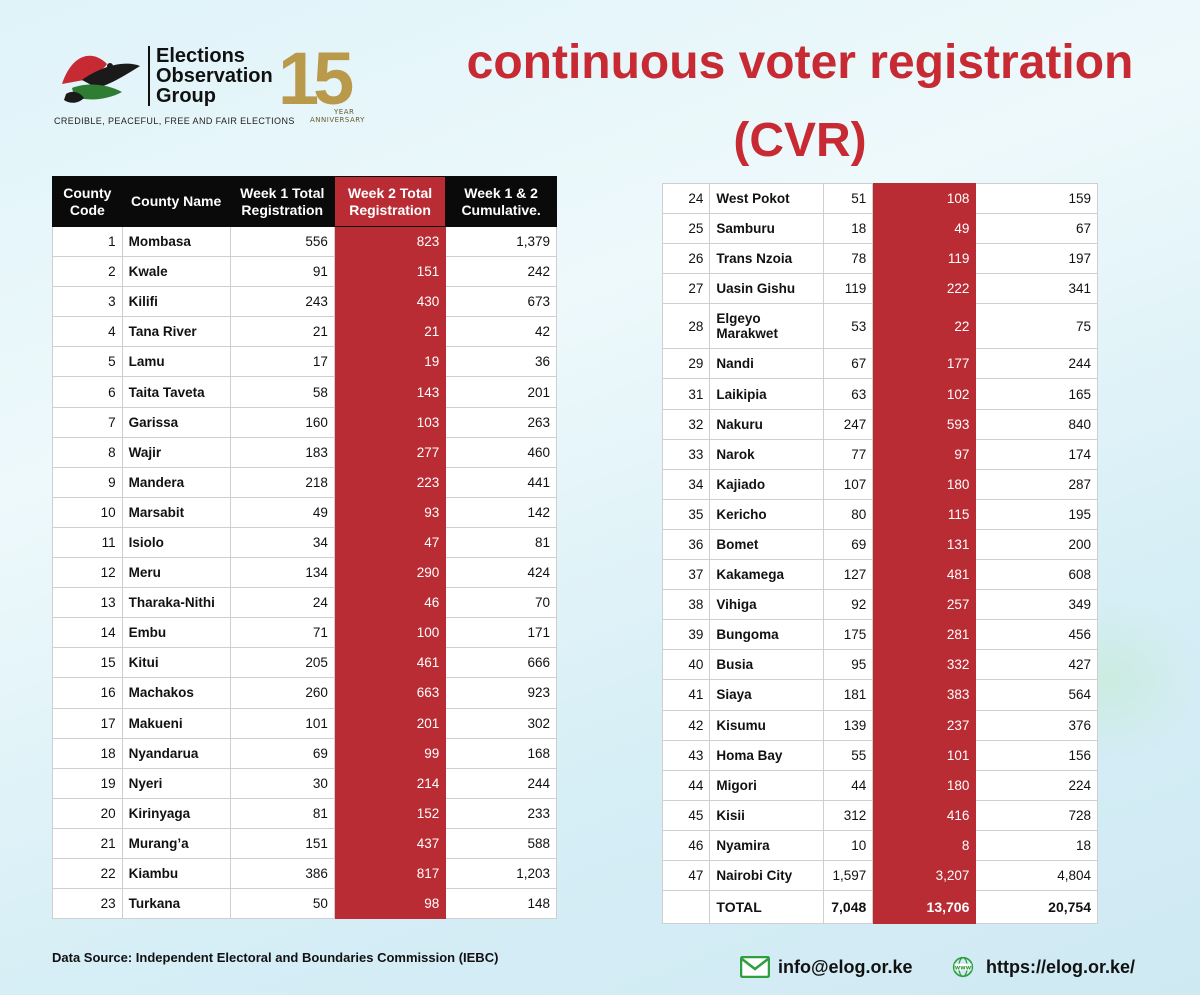  What do you see at coordinates (501, 573) in the screenshot?
I see `cumulative-cell: 424` at bounding box center [501, 573].